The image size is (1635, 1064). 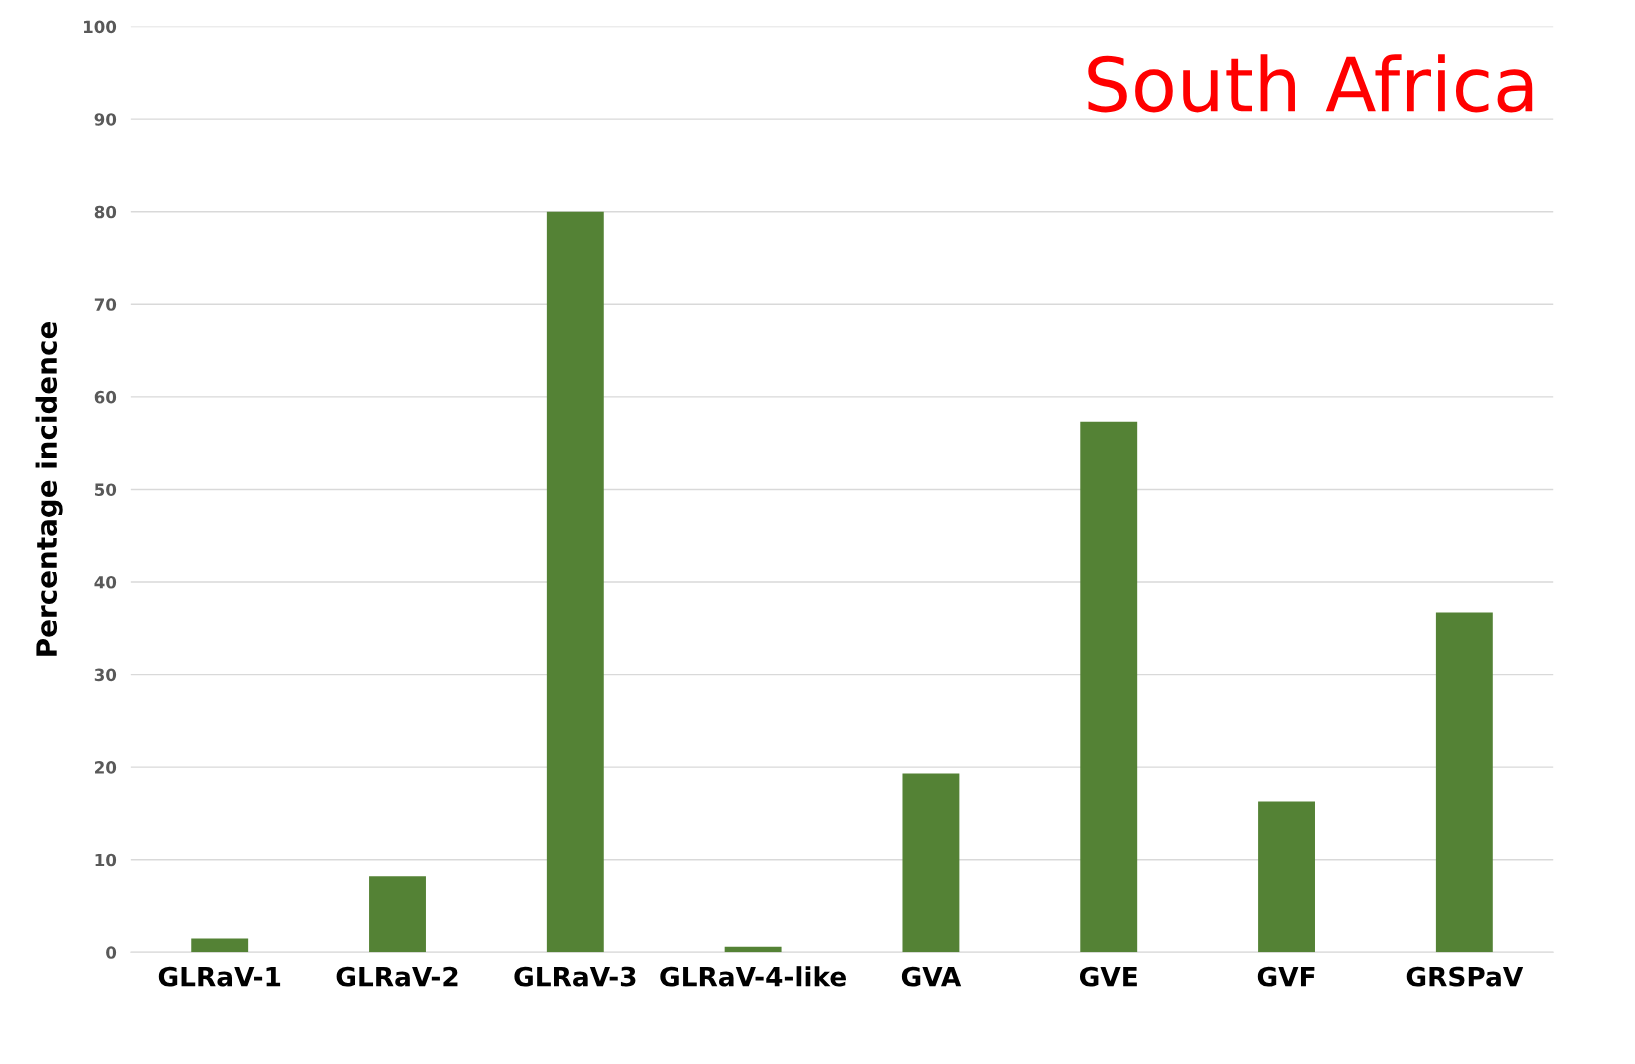 I want to click on x-tick-label: GLRaV-3, so click(x=575, y=976).